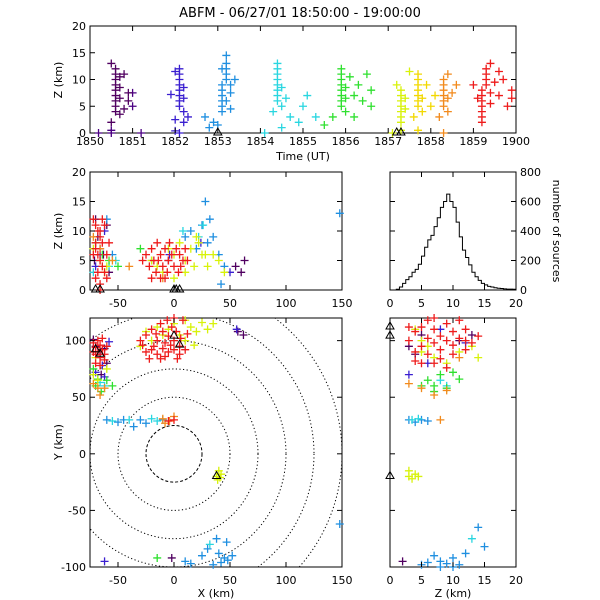 Image resolution: width=600 pixels, height=600 pixels. I want to click on x-tick-label: -50, so click(118, 580).